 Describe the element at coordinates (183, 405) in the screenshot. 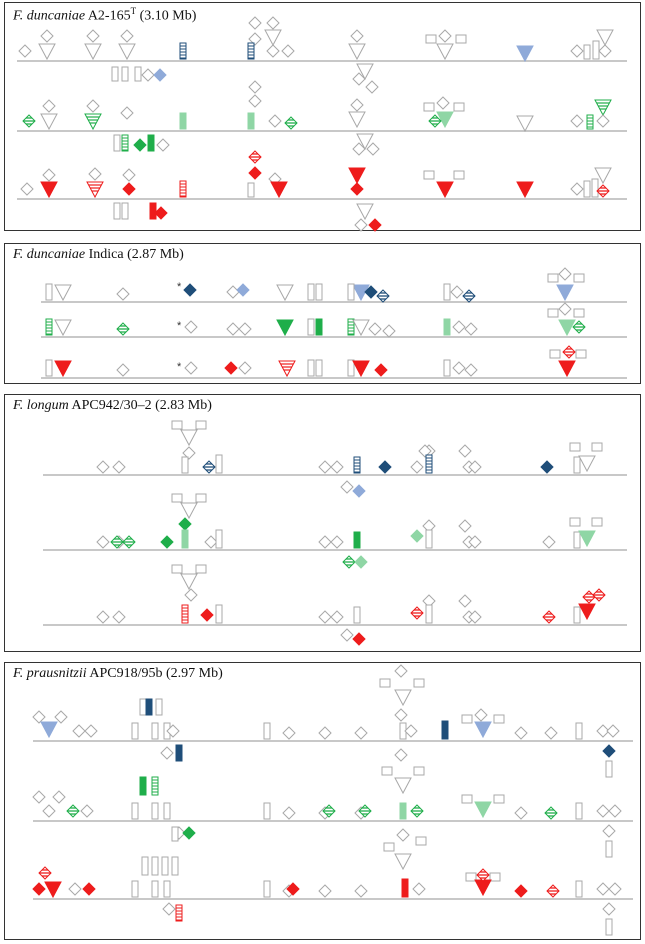

I see `genome-size: (2.83 Mb)` at that location.